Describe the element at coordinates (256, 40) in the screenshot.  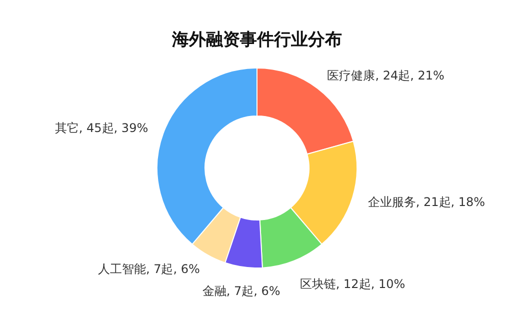
I see `chart-title: 海外融资事件行业分布` at that location.